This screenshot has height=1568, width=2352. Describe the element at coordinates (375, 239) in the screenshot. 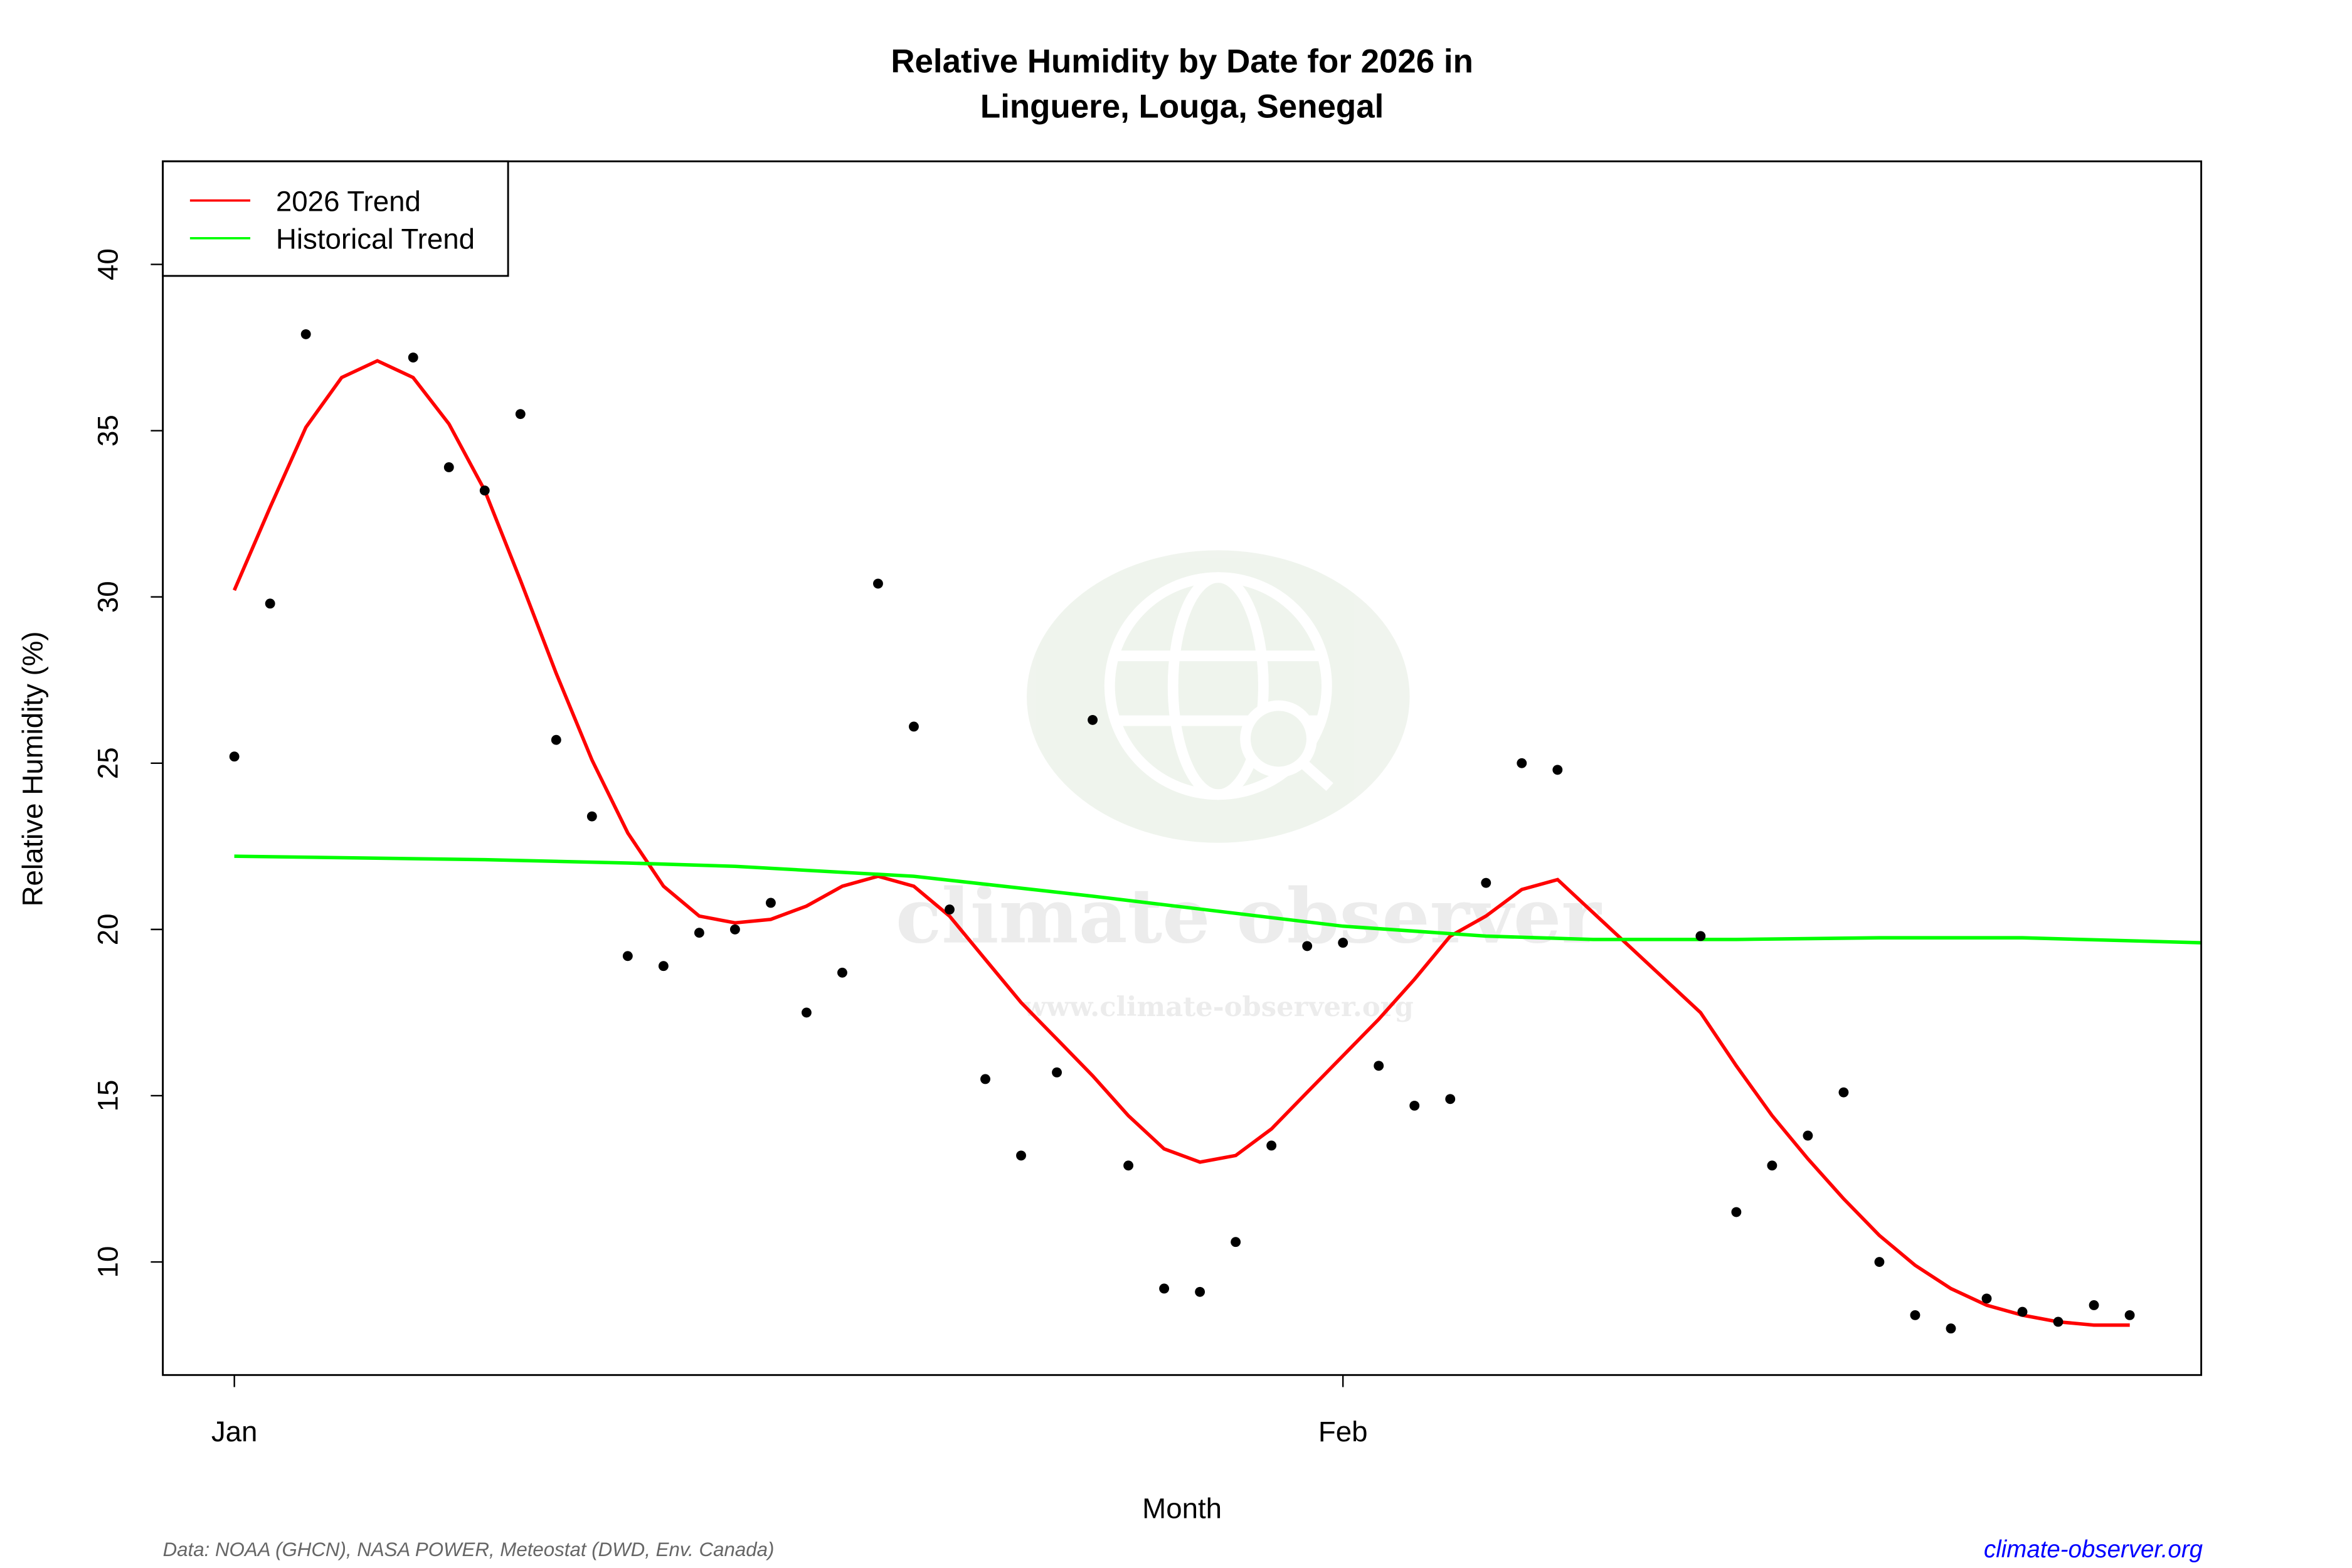

I see `legend-label-historical-trend: Historical Trend` at that location.